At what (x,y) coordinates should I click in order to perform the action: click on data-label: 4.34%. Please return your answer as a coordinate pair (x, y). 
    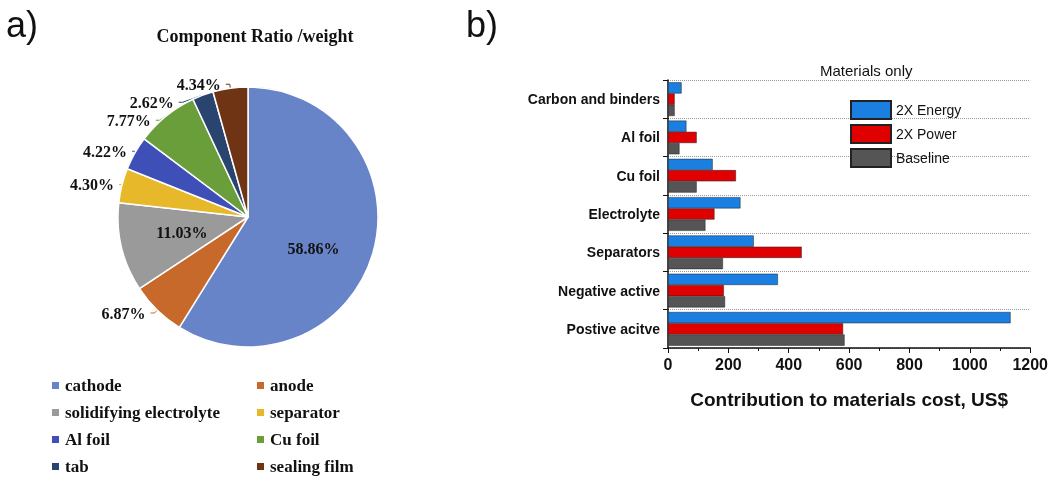
    Looking at the image, I should click on (198, 84).